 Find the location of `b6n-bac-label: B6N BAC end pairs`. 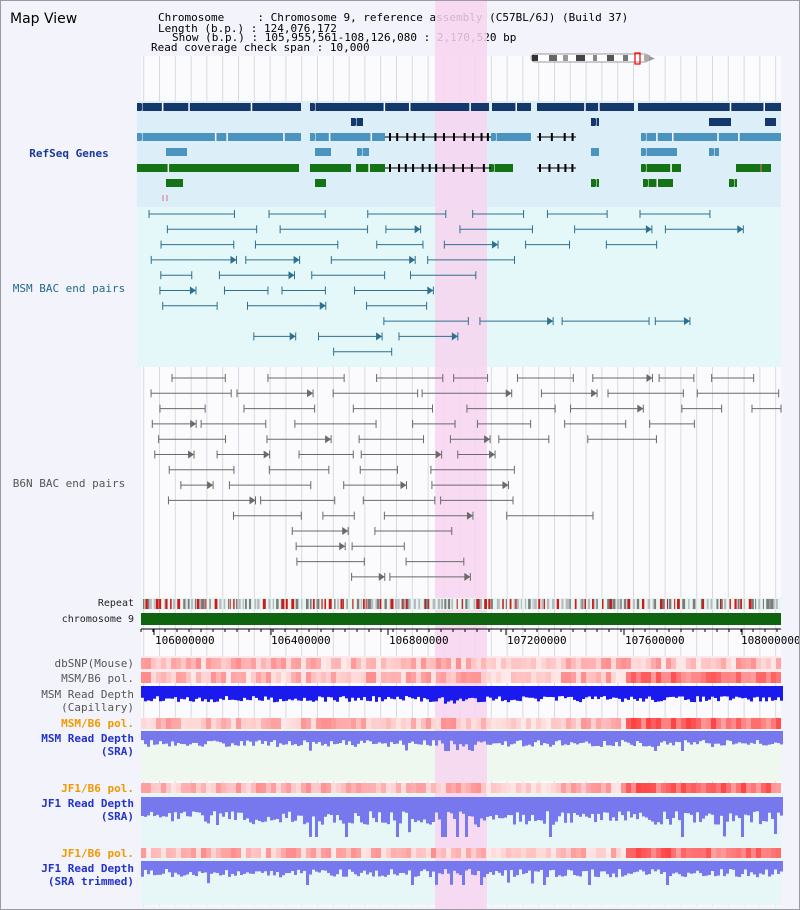

b6n-bac-label: B6N BAC end pairs is located at coordinates (69, 483).